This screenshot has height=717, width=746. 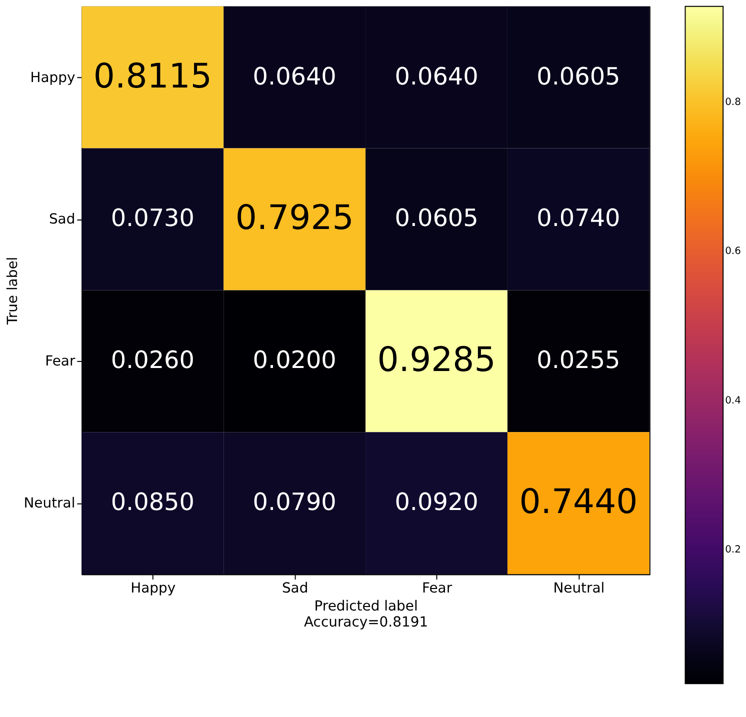 What do you see at coordinates (152, 360) in the screenshot?
I see `data-label: 0.0260` at bounding box center [152, 360].